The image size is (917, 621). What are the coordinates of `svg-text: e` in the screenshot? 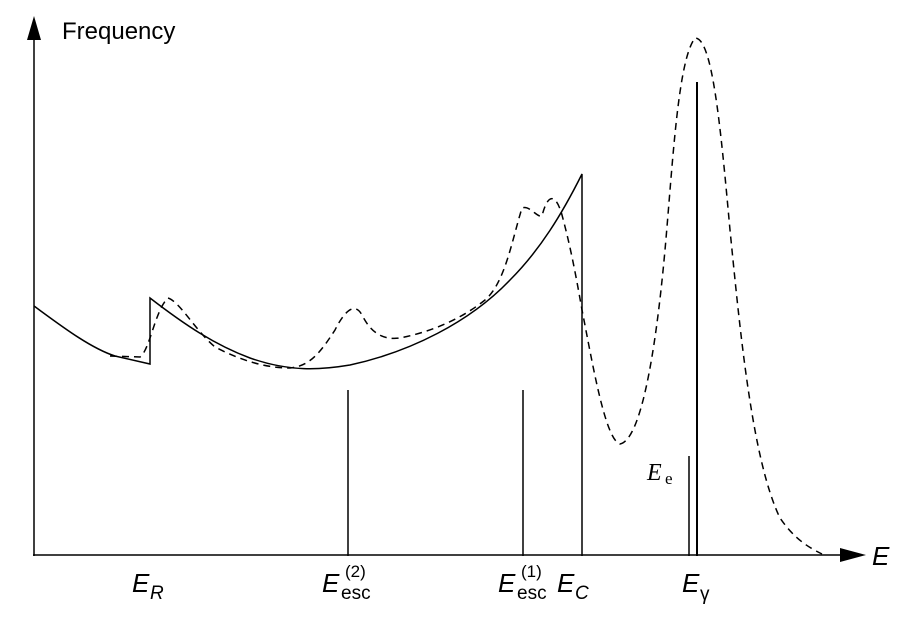 It's located at (669, 478).